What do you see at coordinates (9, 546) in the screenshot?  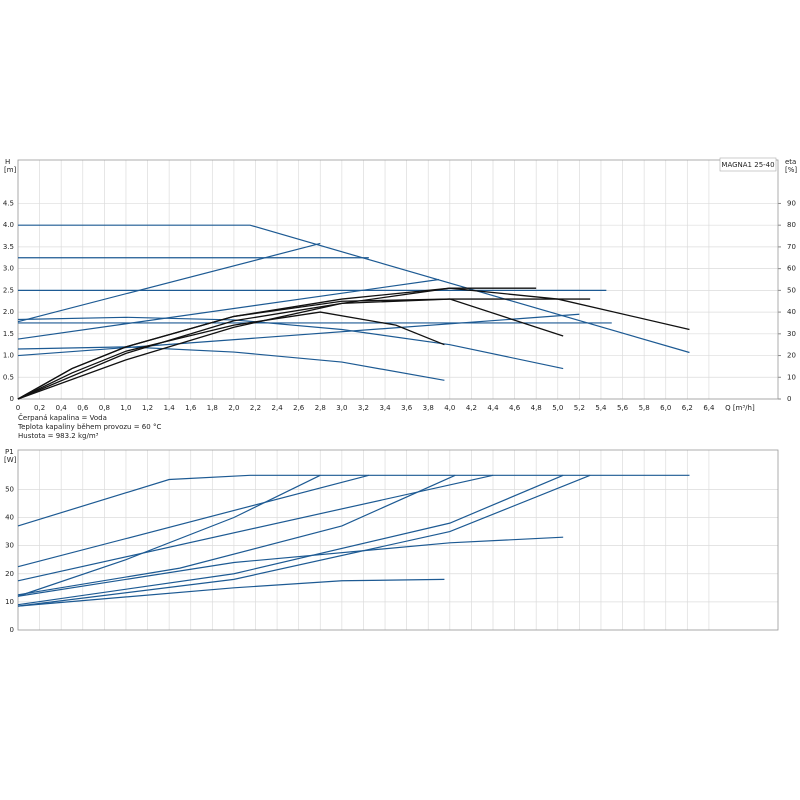 I see `y-tick-label: 30` at bounding box center [9, 546].